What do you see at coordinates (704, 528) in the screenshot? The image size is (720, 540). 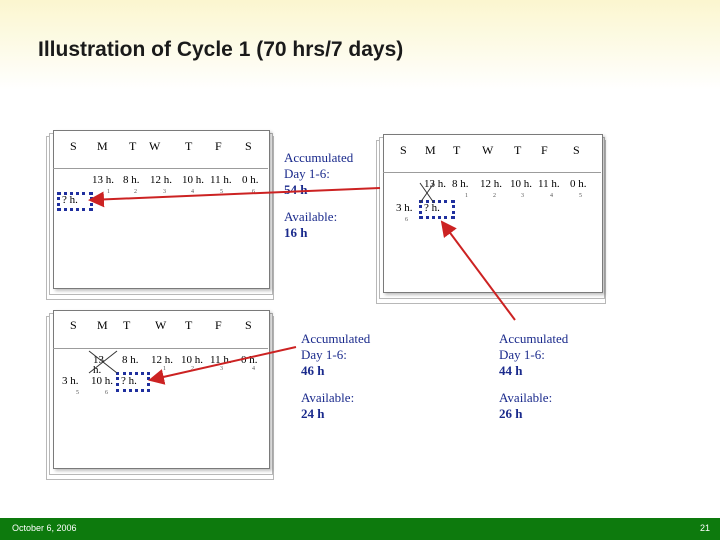 I see `page-number: 21` at bounding box center [704, 528].